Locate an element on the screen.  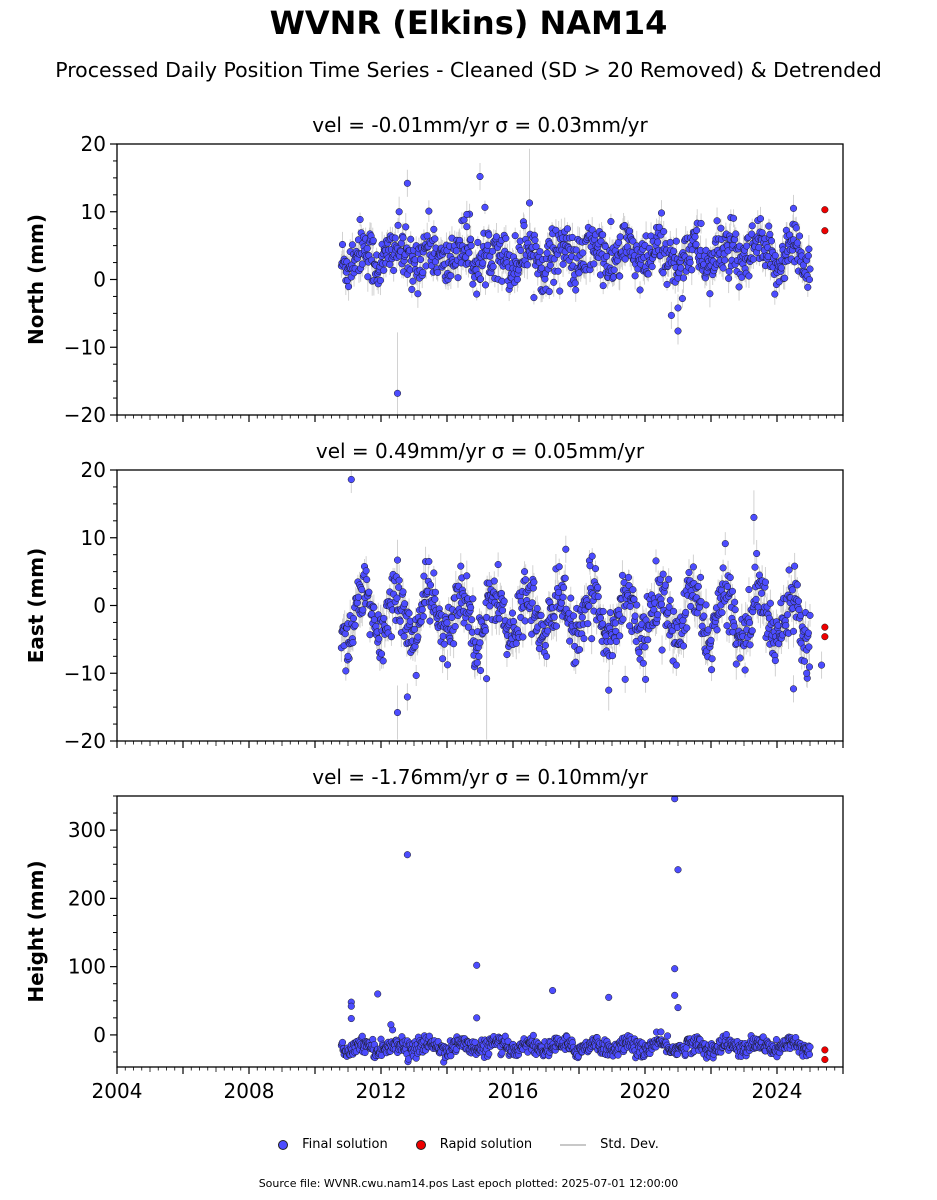
rapid-solution-point is located at coordinates (825, 637).